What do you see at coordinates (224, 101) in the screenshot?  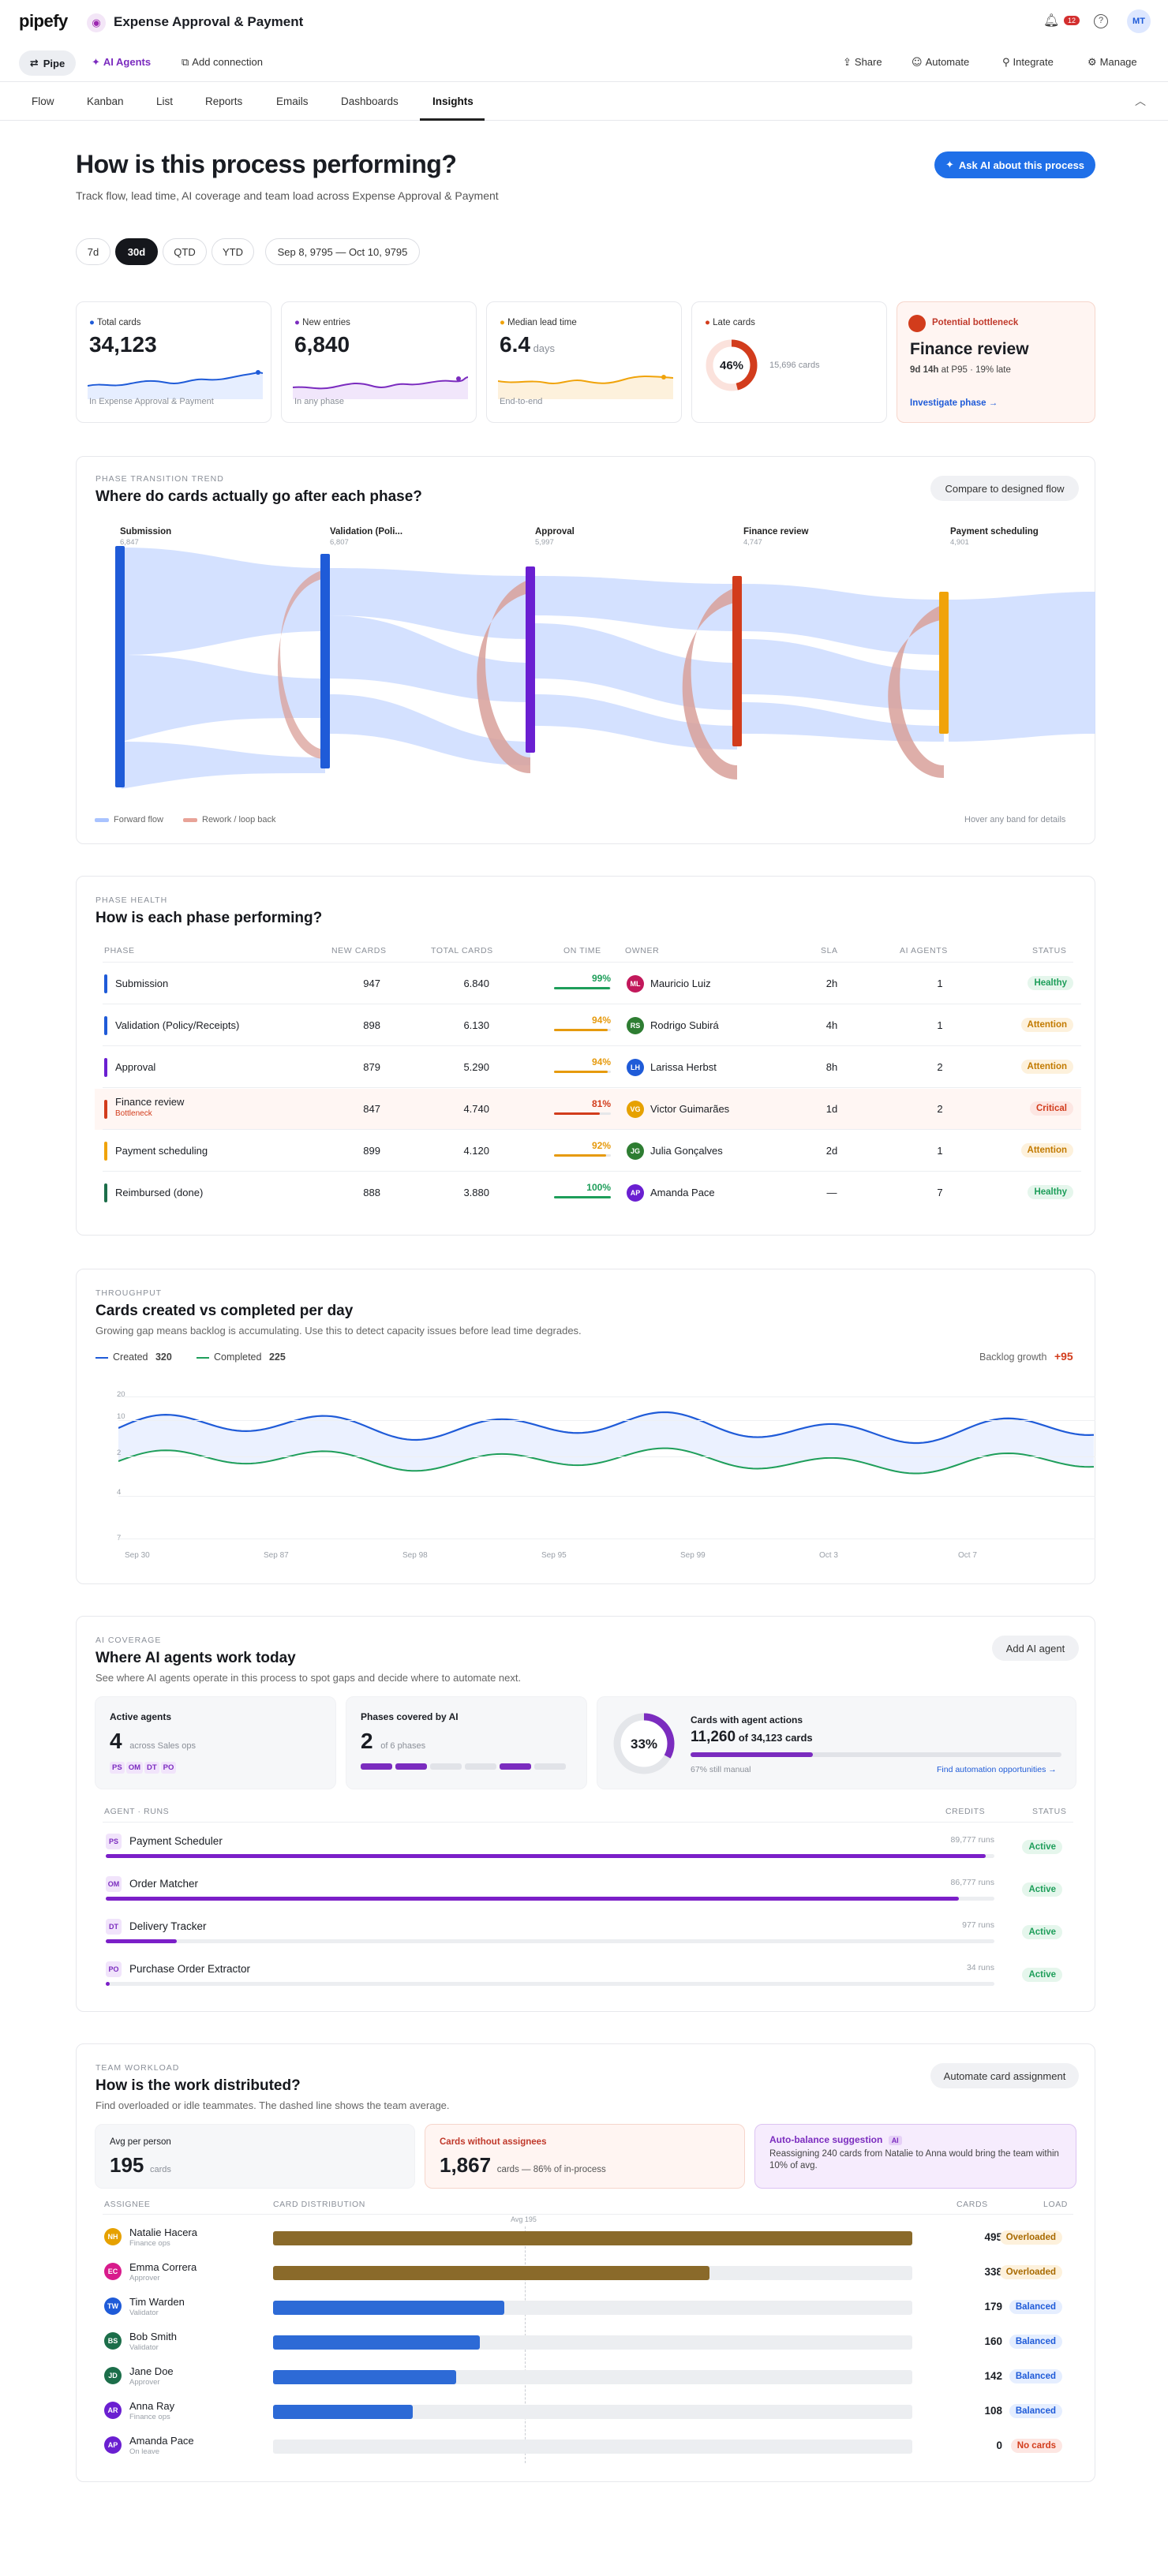 I see `tab-reports: Reports` at bounding box center [224, 101].